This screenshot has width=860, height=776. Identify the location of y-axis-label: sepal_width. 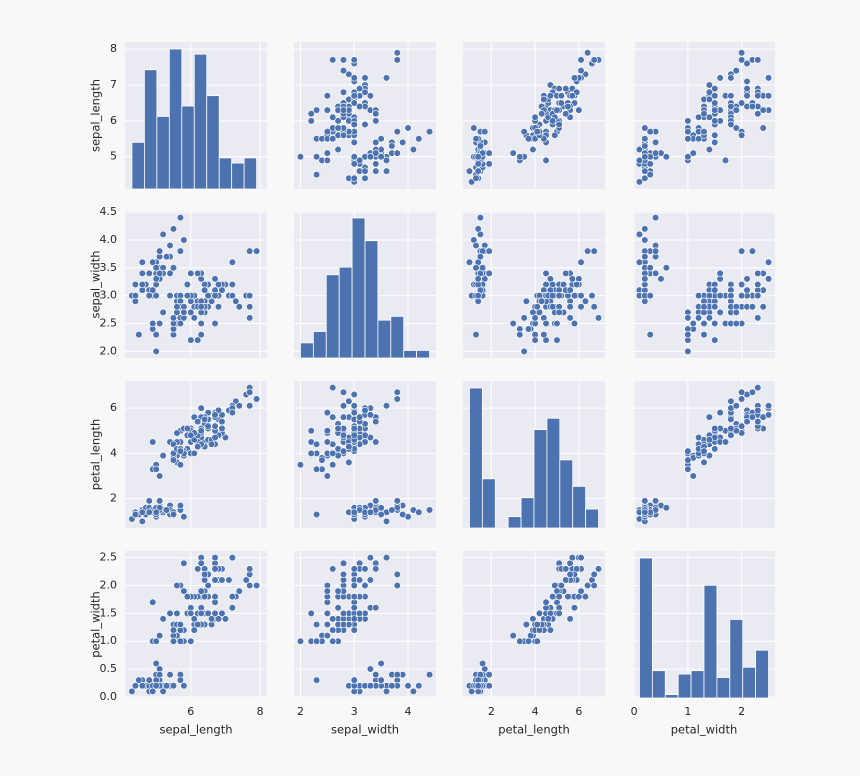
(96, 284).